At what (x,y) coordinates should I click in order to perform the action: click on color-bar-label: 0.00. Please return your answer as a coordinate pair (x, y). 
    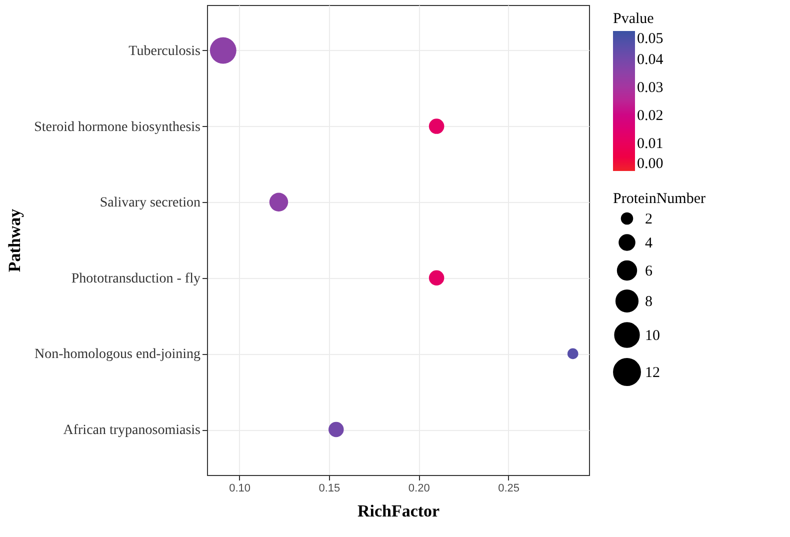
    Looking at the image, I should click on (650, 164).